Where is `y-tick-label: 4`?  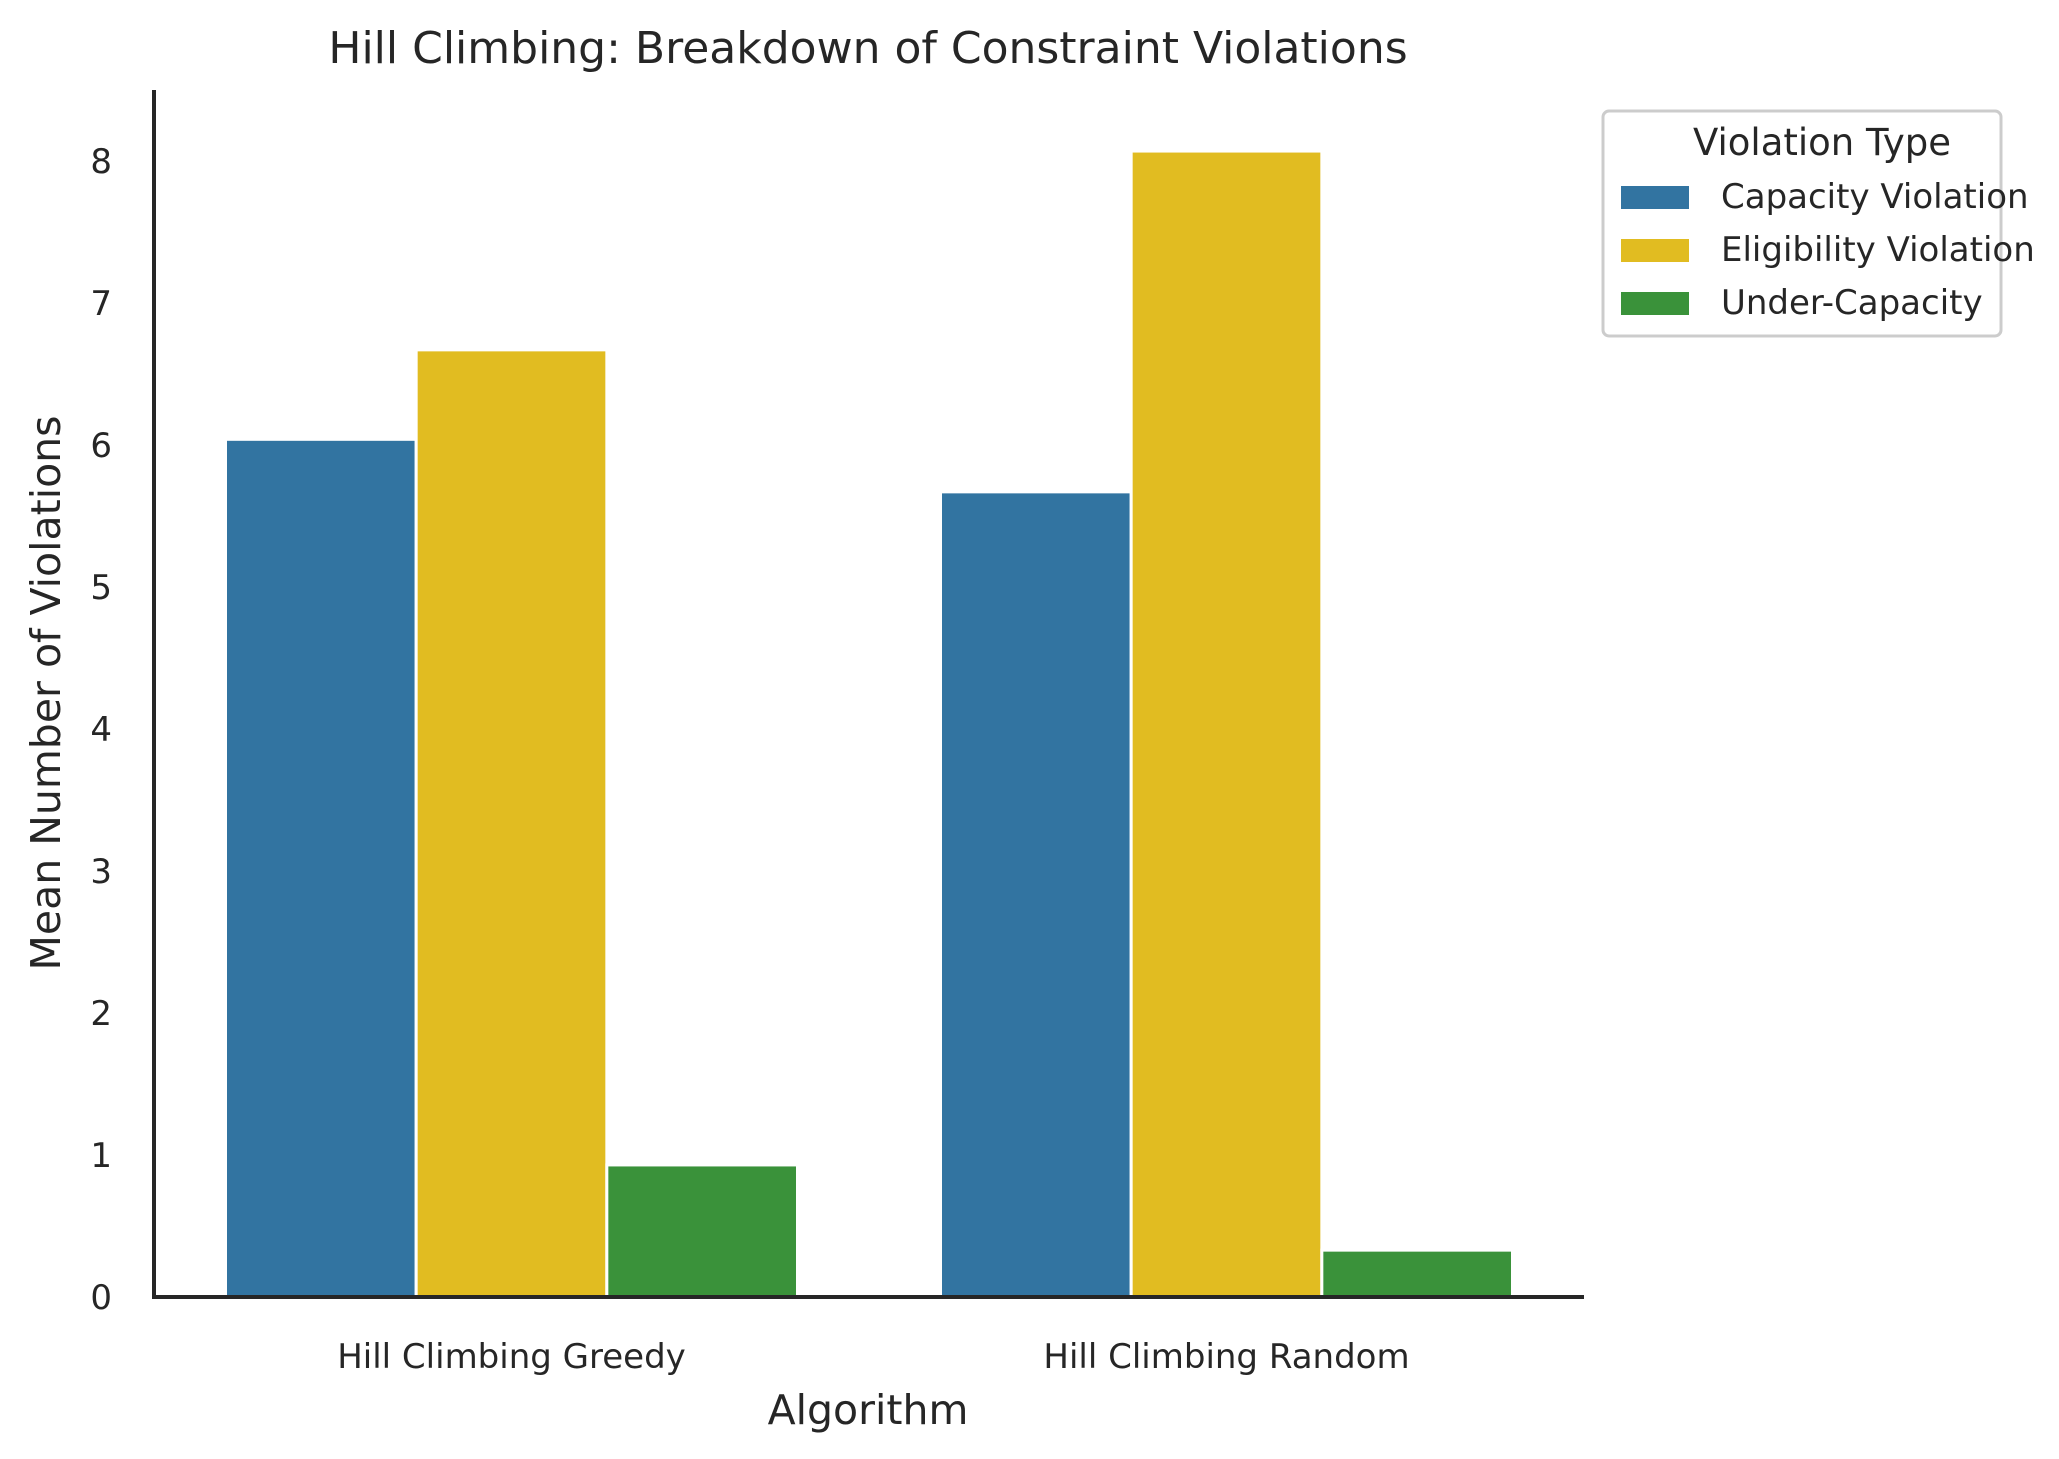 y-tick-label: 4 is located at coordinates (101, 730).